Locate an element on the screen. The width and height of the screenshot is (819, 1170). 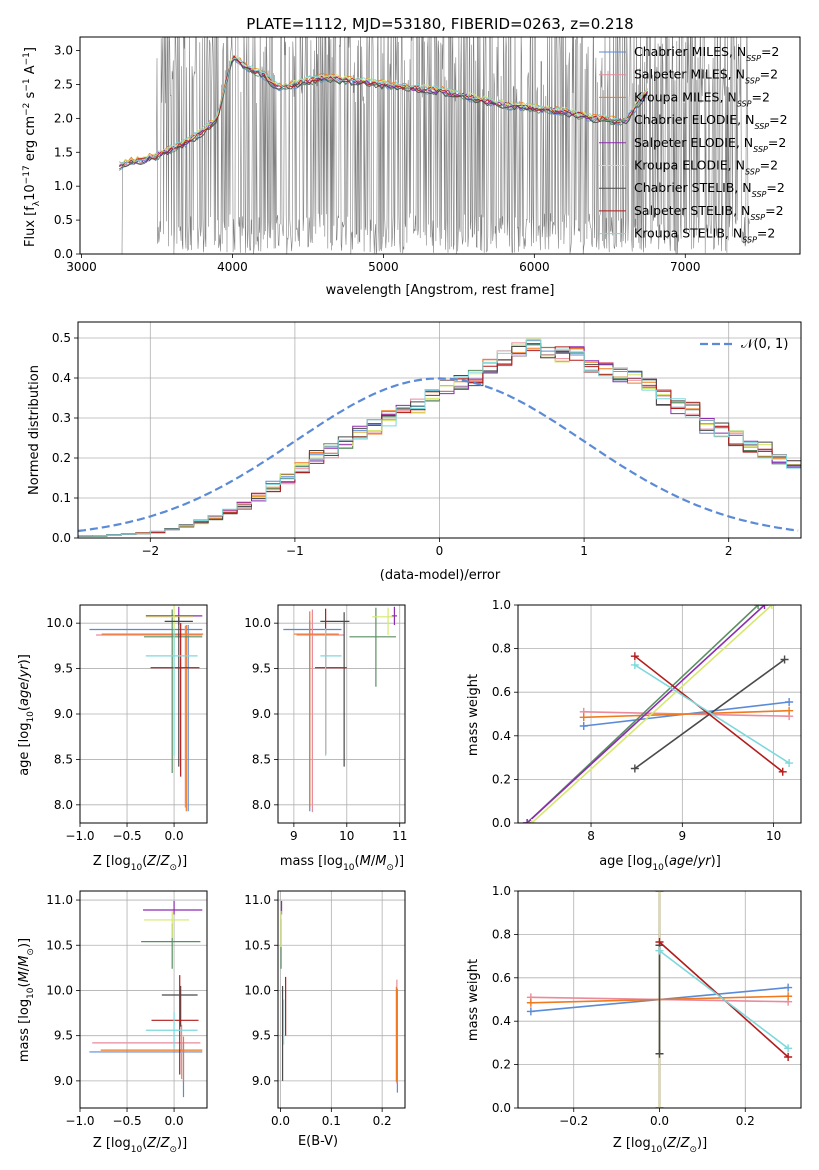
mass_vs_Z-ytick-label: 10.5 is located at coordinates (59, 945).